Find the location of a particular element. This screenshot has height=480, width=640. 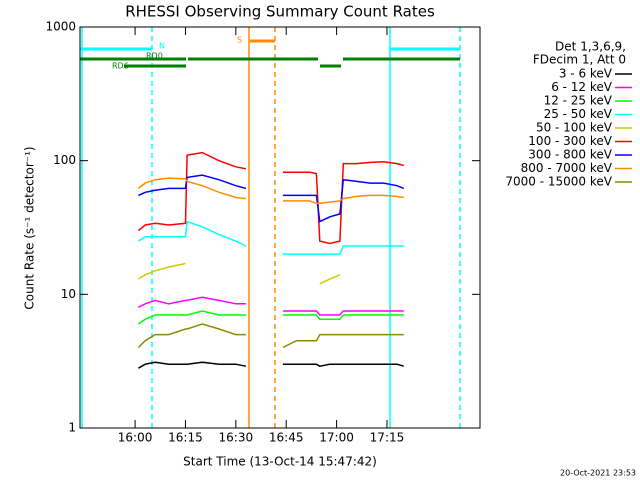

x-tick-label: 17:15 is located at coordinates (387, 438).